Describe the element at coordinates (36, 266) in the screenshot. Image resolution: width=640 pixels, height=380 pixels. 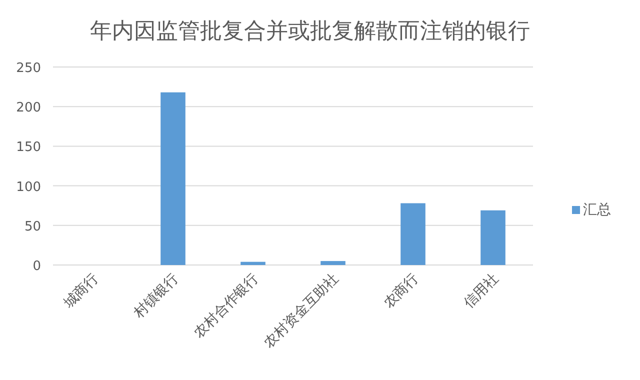
I see `y-tick-label: 0` at that location.